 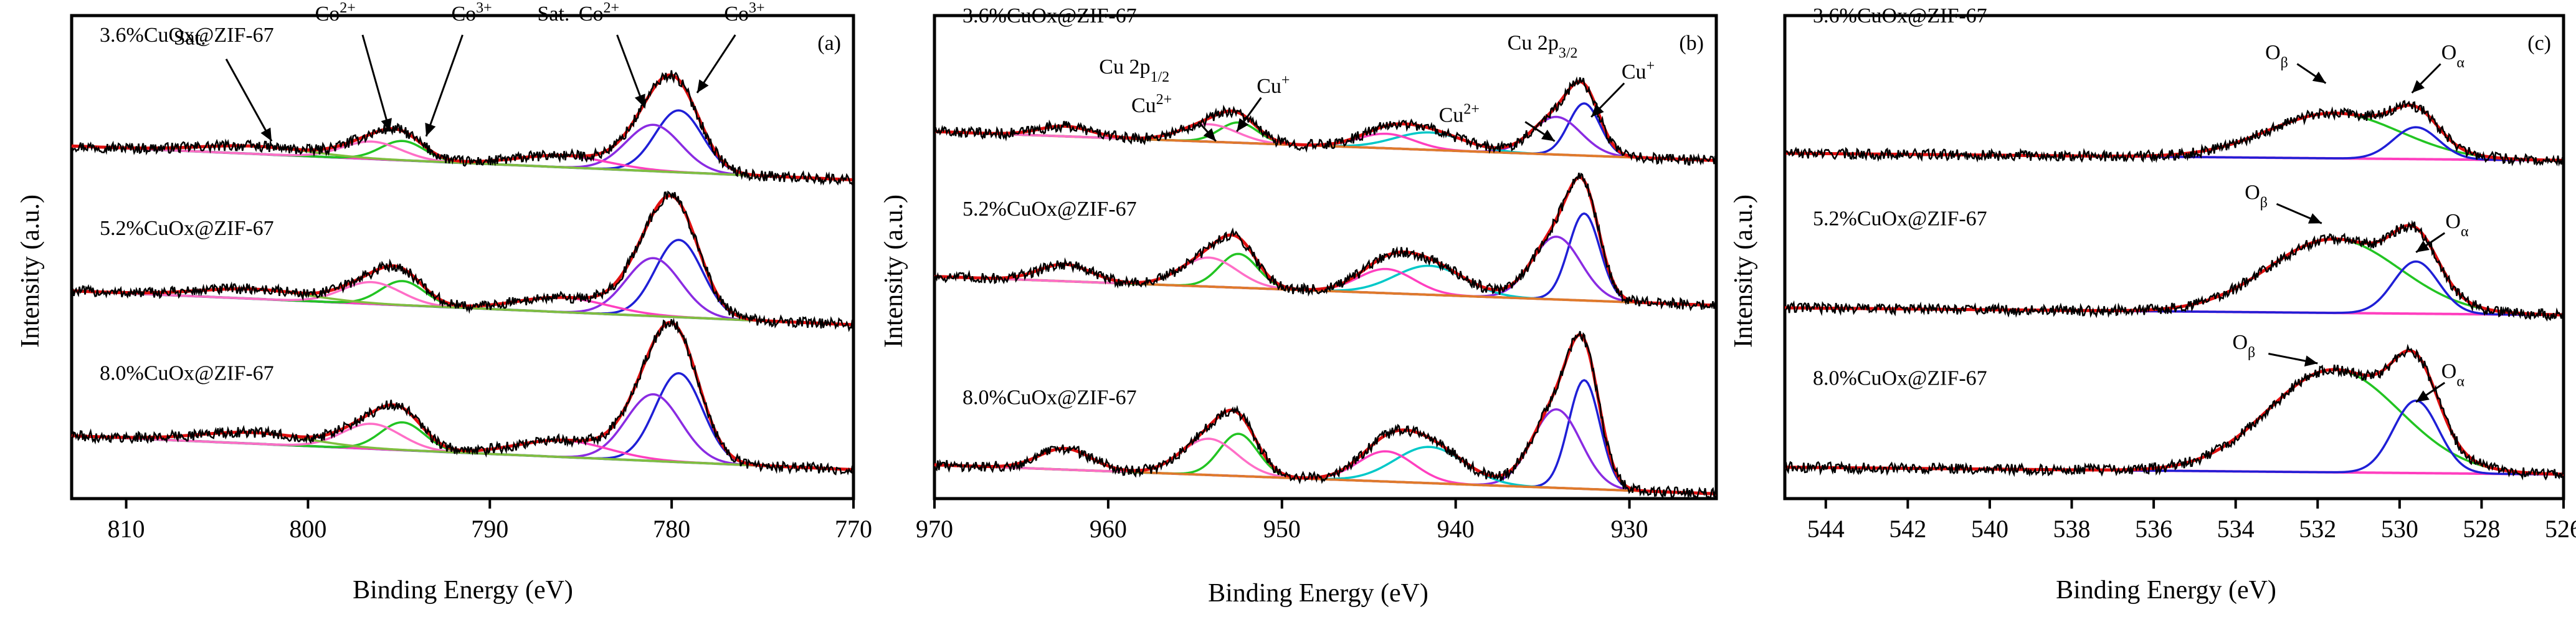 What do you see at coordinates (1108, 529) in the screenshot?
I see `x-tick-label: 960` at bounding box center [1108, 529].